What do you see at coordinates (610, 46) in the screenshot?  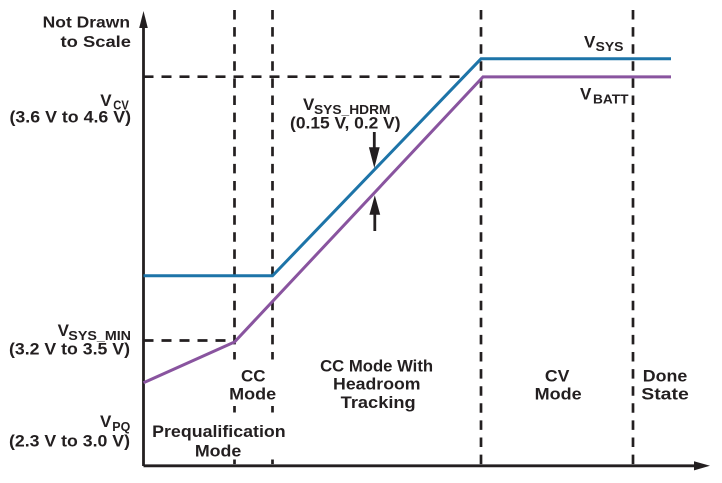 I see `svg-text: SYS` at bounding box center [610, 46].